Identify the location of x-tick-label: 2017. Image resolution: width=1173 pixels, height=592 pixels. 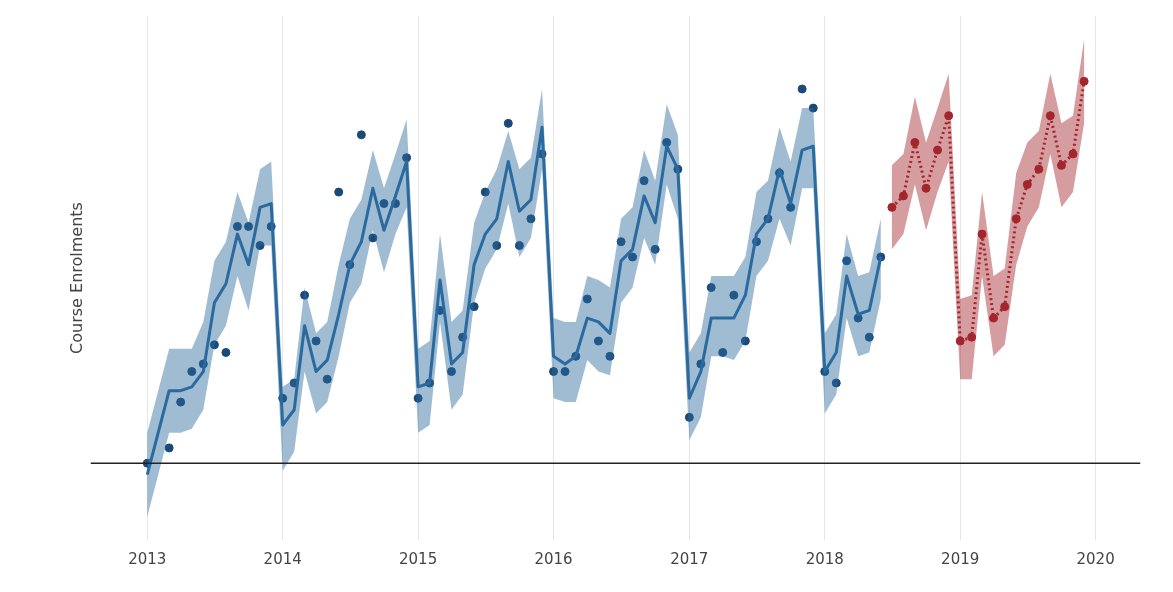
(689, 558).